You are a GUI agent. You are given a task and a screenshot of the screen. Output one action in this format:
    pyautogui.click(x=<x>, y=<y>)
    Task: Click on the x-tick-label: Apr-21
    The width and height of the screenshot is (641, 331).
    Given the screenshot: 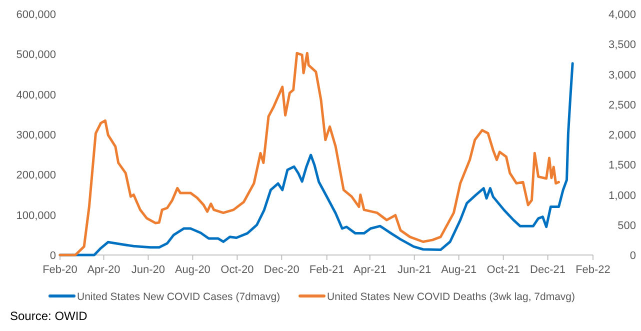 What is the action you would take?
    pyautogui.click(x=369, y=270)
    